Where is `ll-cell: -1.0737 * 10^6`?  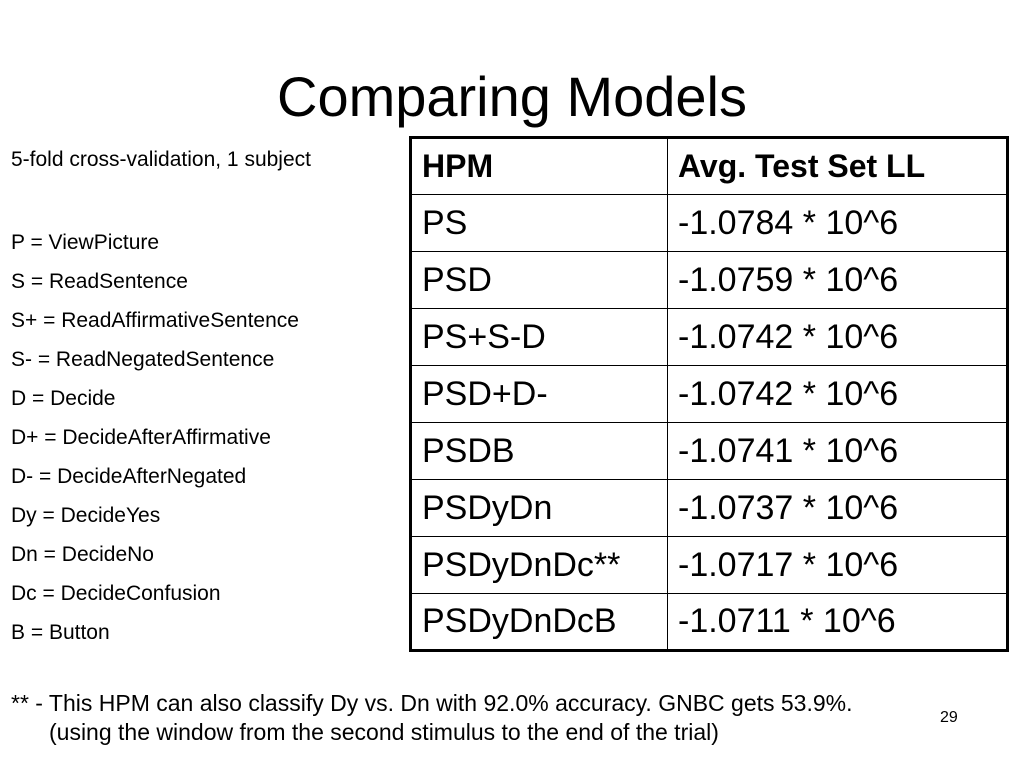
ll-cell: -1.0737 * 10^6 is located at coordinates (837, 508).